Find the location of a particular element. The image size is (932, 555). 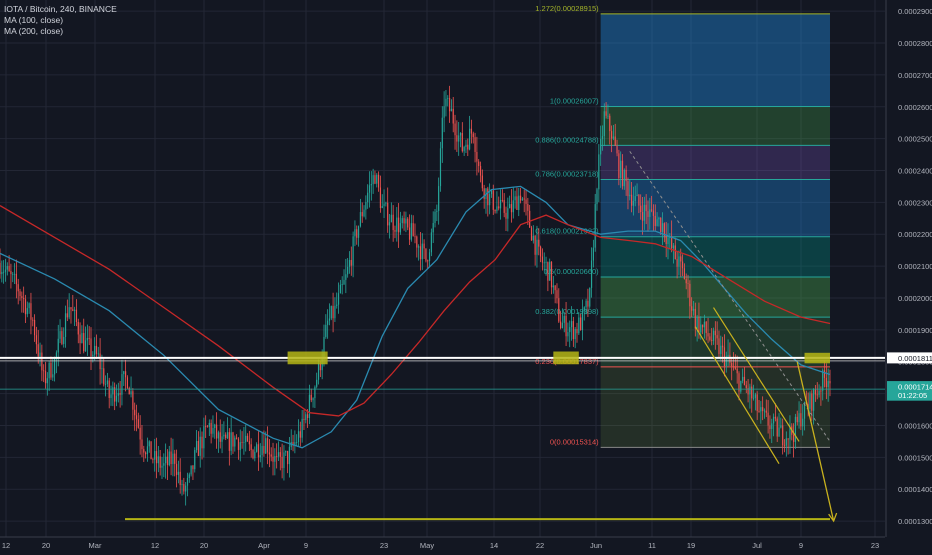

x-tick-label: 14 is located at coordinates (494, 545).